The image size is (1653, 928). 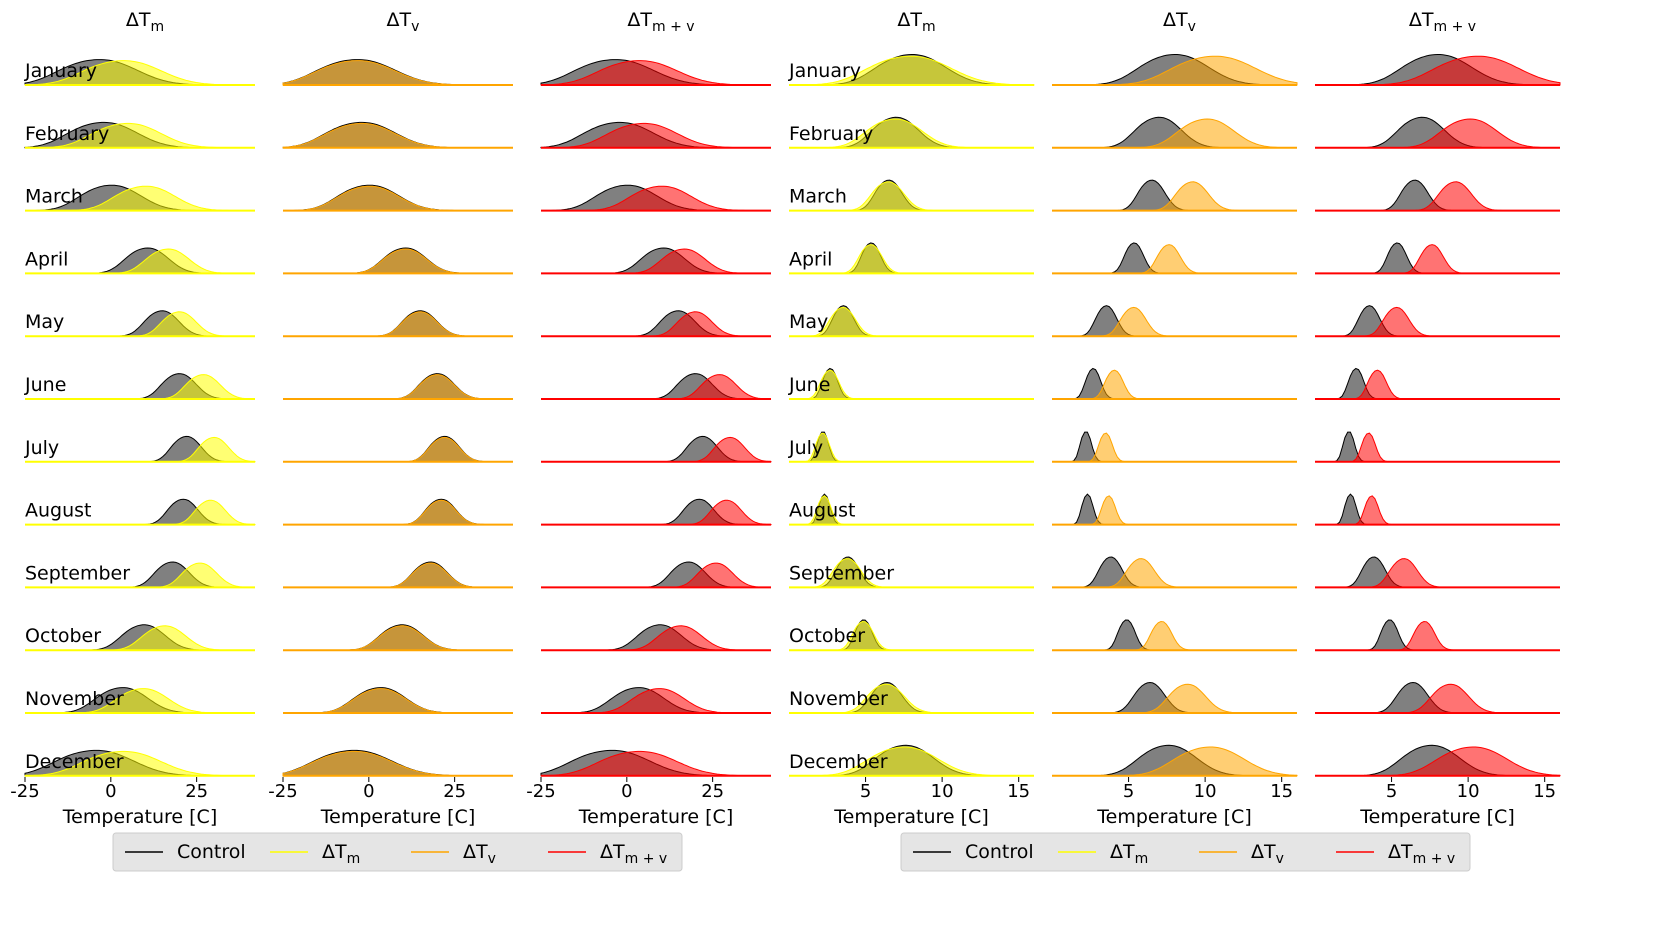 I want to click on legend-label: ΔTm, so click(x=341, y=854).